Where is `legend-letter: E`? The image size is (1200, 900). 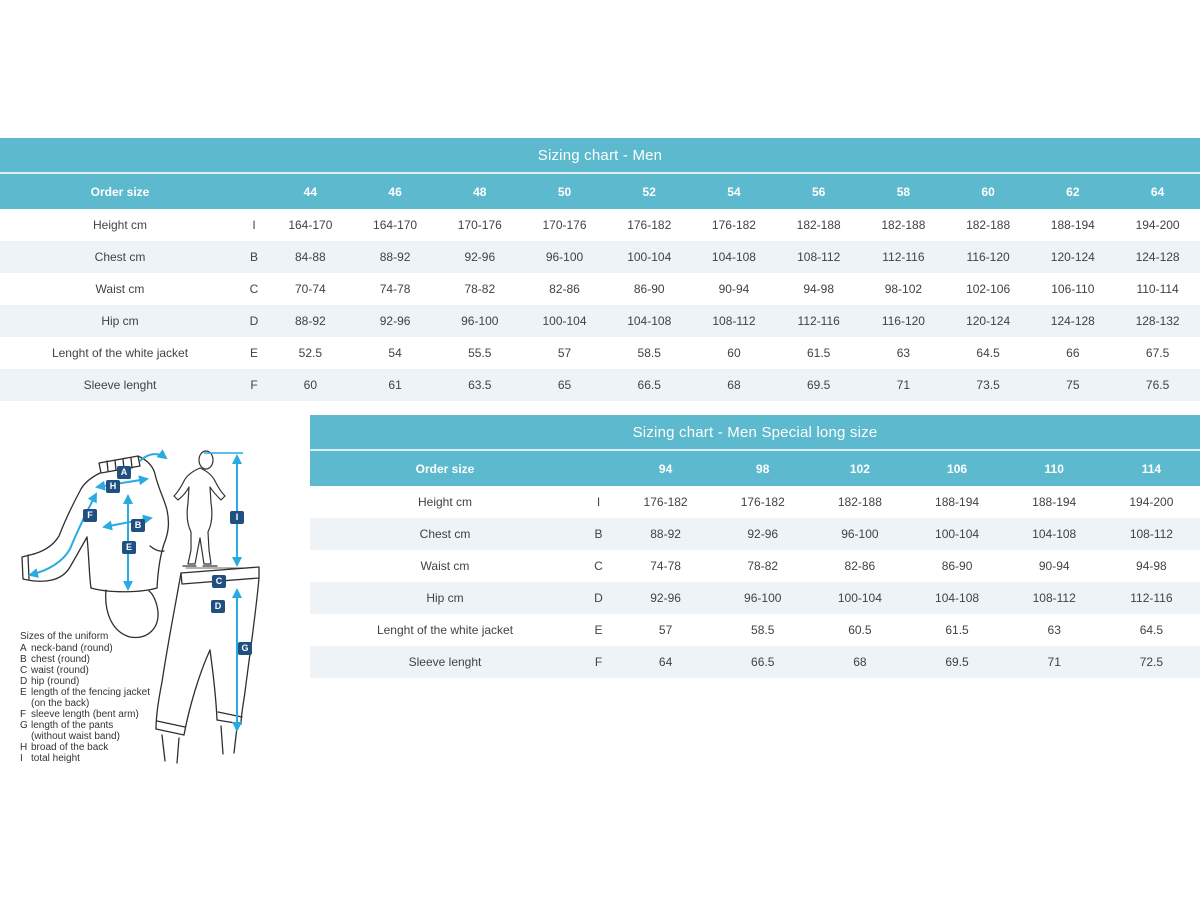
legend-letter: E is located at coordinates (23, 692).